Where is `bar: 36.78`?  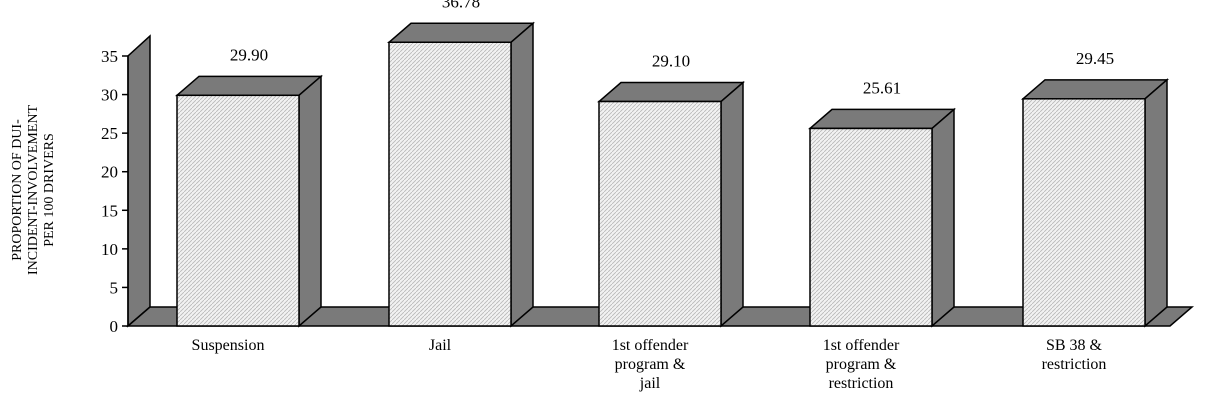
bar: 36.78 is located at coordinates (461, 164).